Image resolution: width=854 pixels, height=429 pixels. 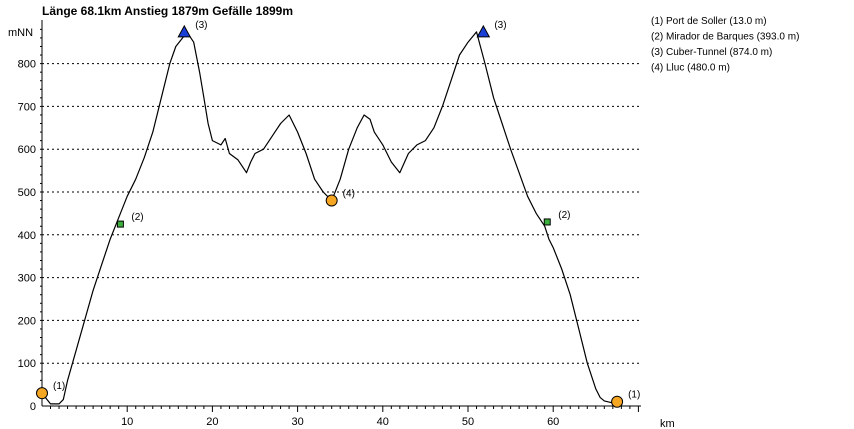 What do you see at coordinates (33, 407) in the screenshot?
I see `y-tick-label-0: 0` at bounding box center [33, 407].